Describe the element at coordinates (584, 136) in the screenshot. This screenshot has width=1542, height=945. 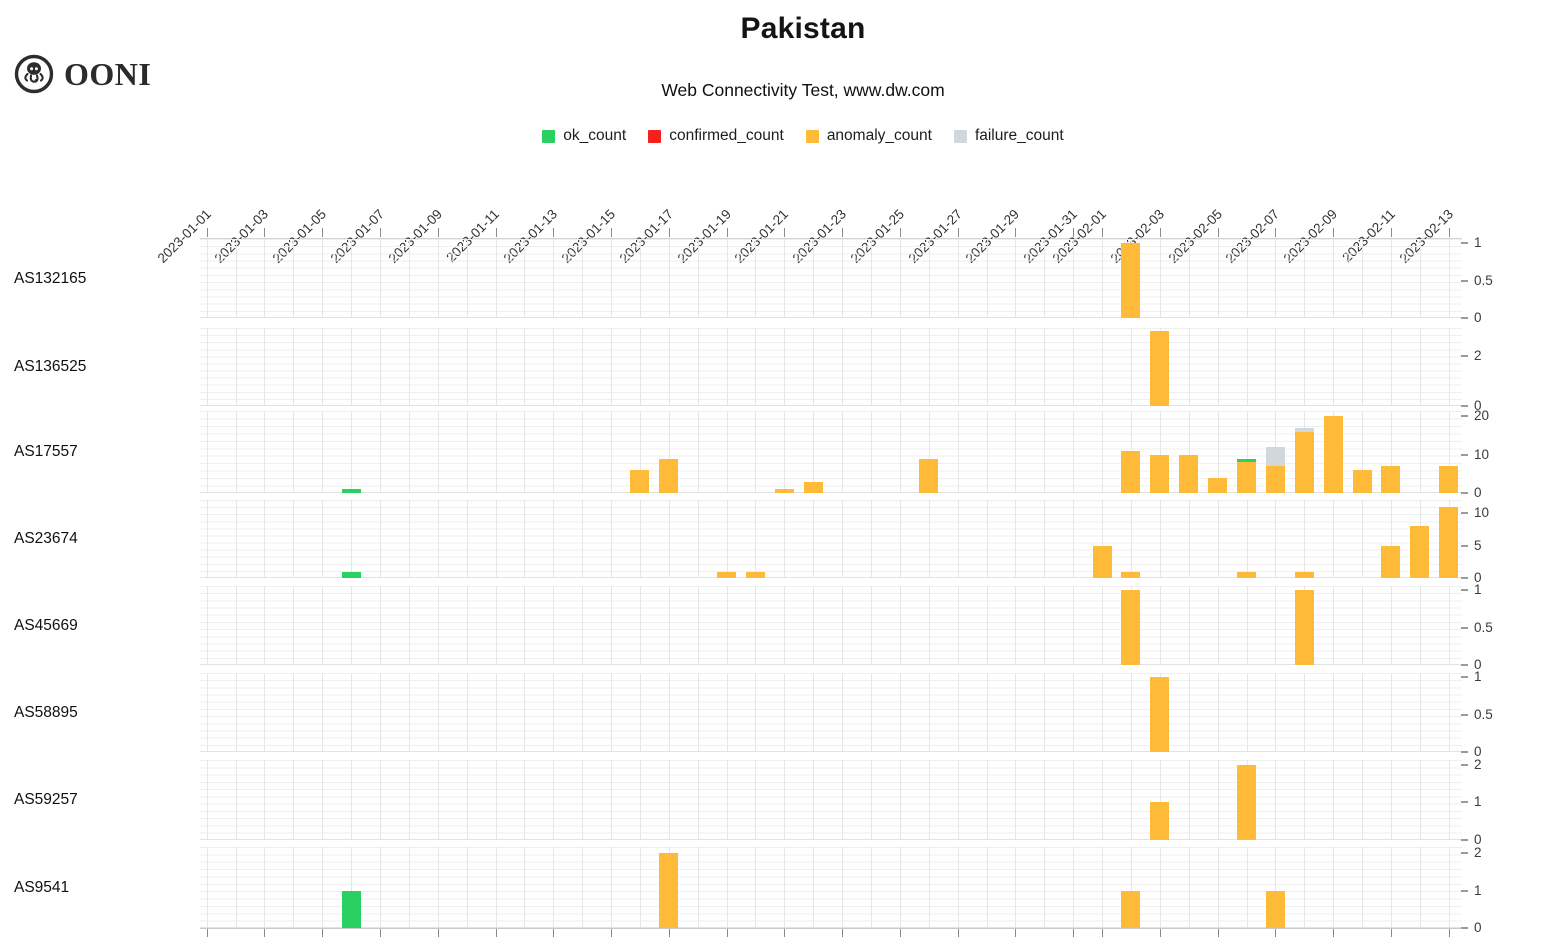
I see `legend-item-ok_count: ok_count` at that location.